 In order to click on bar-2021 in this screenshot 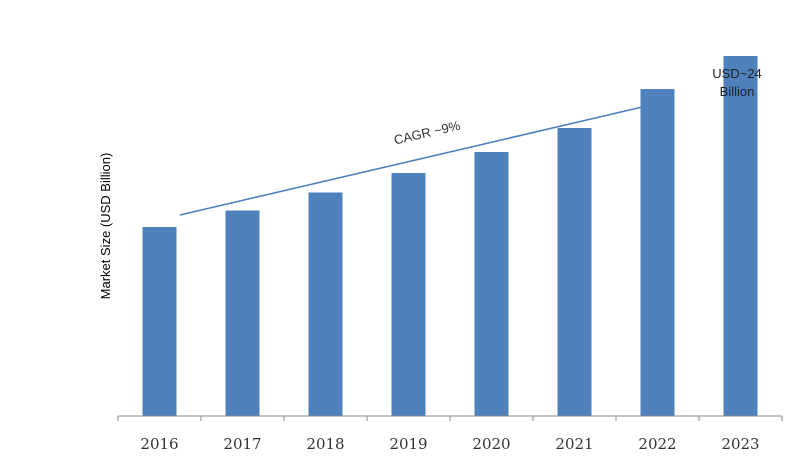, I will do `click(574, 272)`.